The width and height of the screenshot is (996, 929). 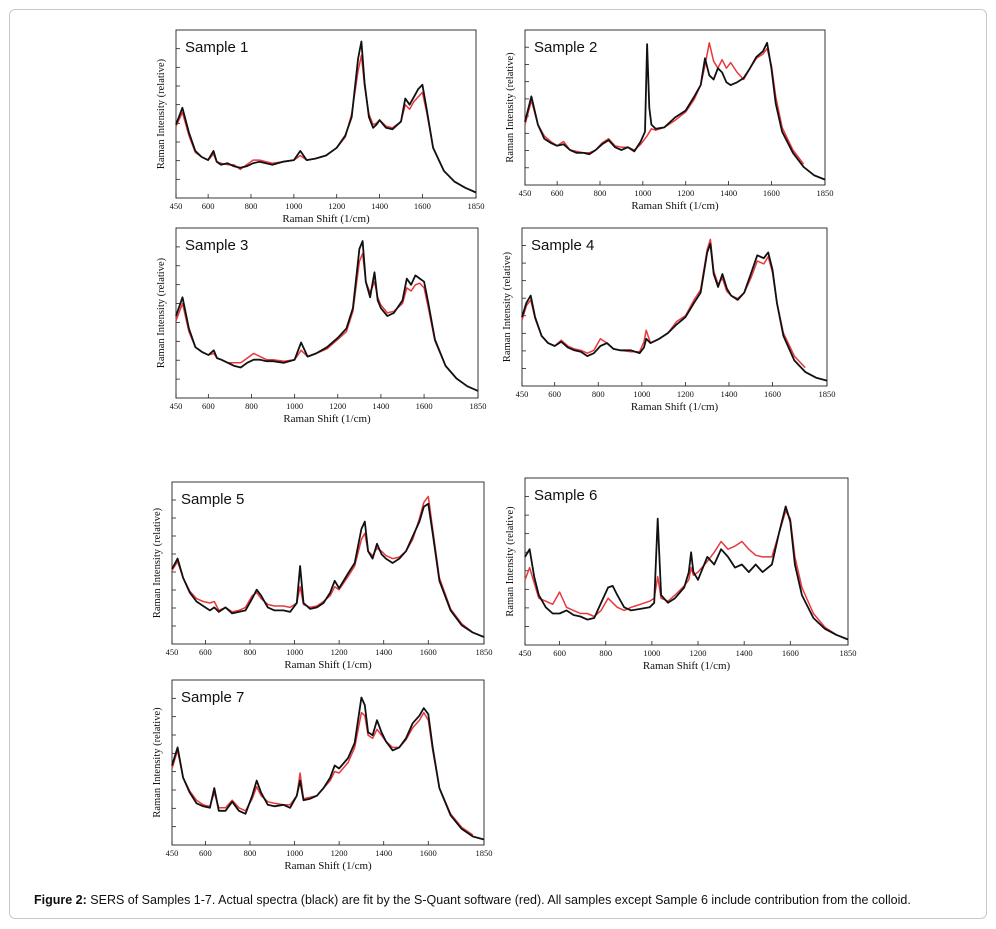 I want to click on chart-title: Sample 4, so click(x=562, y=245).